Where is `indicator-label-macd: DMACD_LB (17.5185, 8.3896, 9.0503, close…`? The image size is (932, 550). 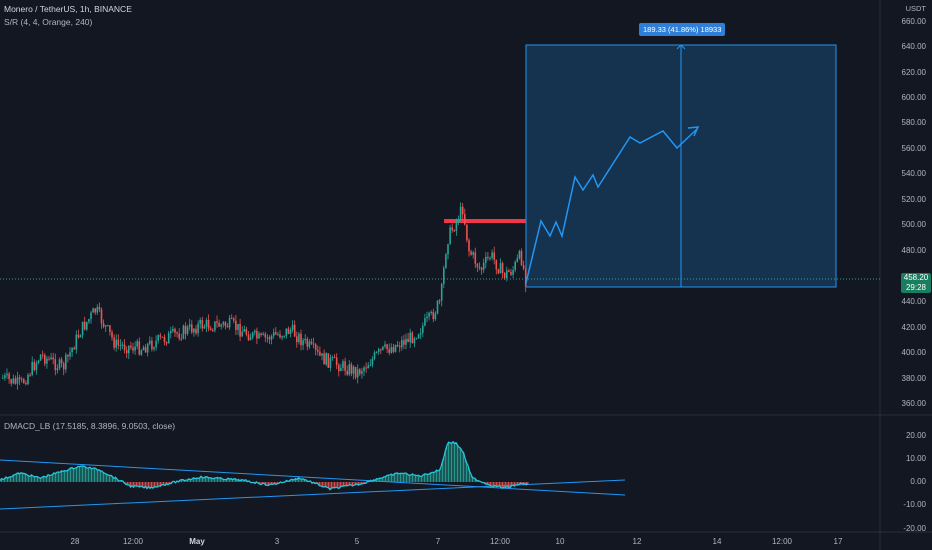 indicator-label-macd: DMACD_LB (17.5185, 8.3896, 9.0503, close… is located at coordinates (90, 426).